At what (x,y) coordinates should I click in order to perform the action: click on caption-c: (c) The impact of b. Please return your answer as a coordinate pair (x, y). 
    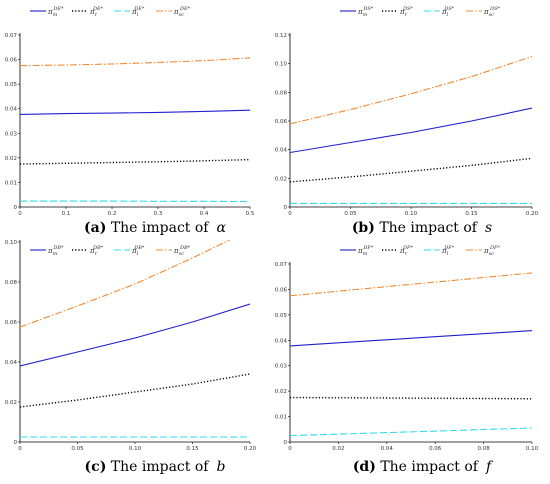
    Looking at the image, I should click on (155, 467).